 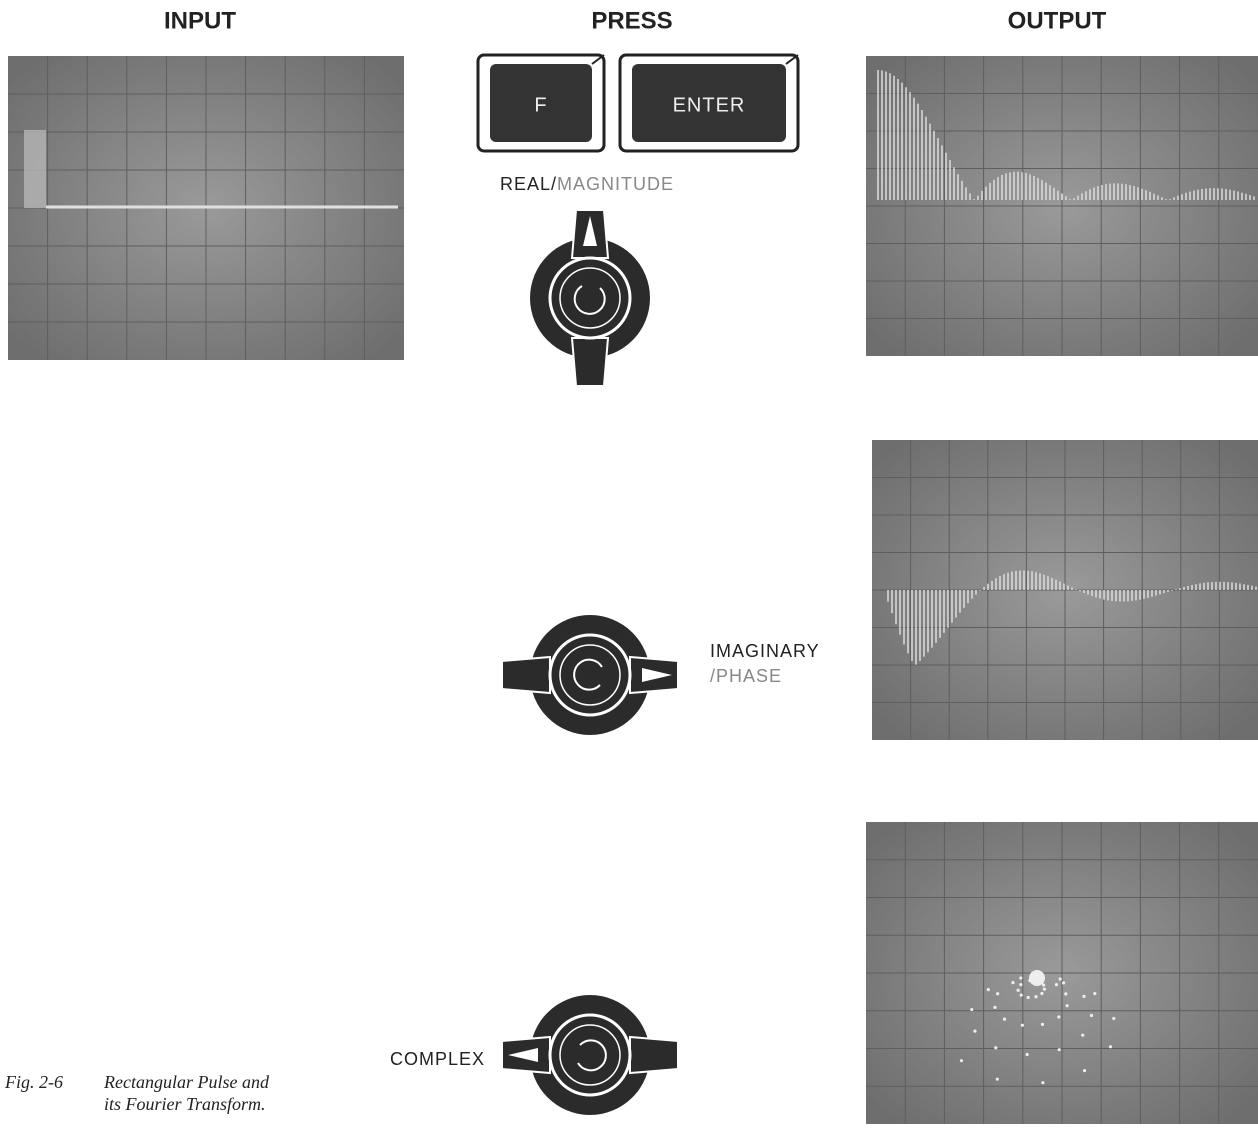 I want to click on column-header: INPUT, so click(x=200, y=20).